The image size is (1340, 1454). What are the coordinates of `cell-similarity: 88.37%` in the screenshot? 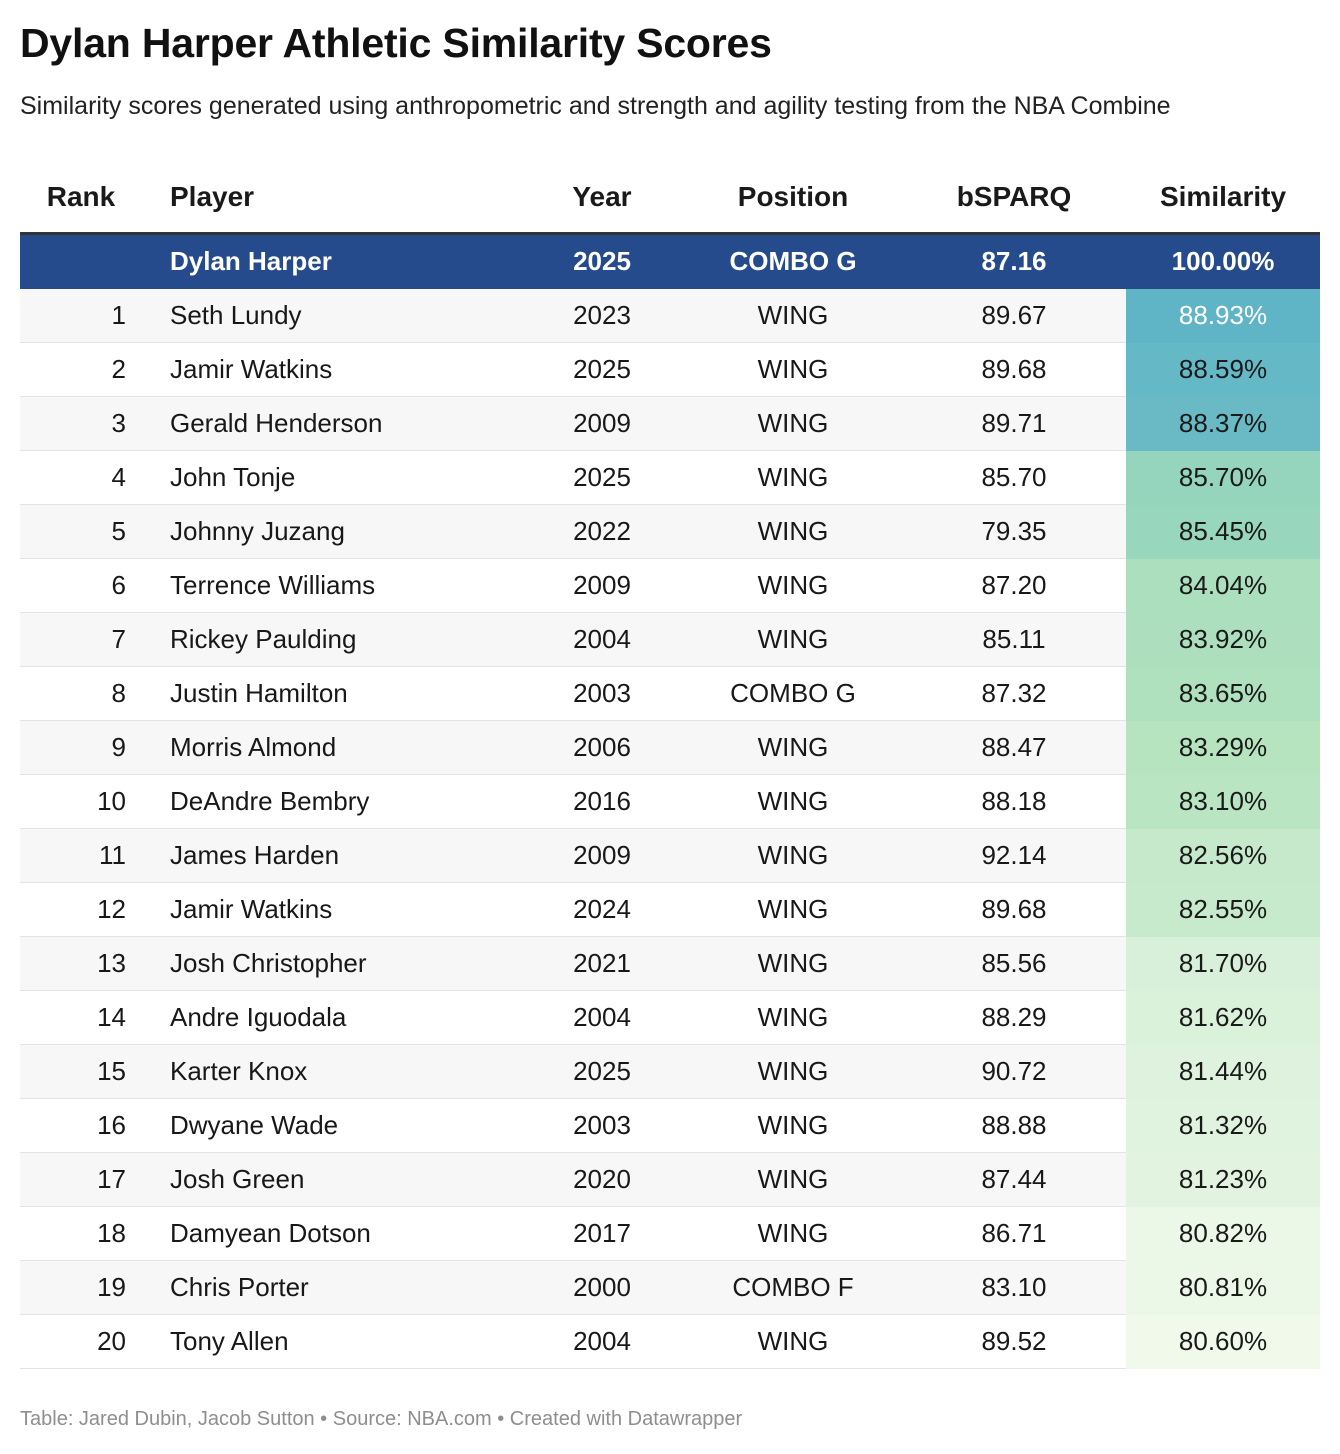 It's located at (1223, 423).